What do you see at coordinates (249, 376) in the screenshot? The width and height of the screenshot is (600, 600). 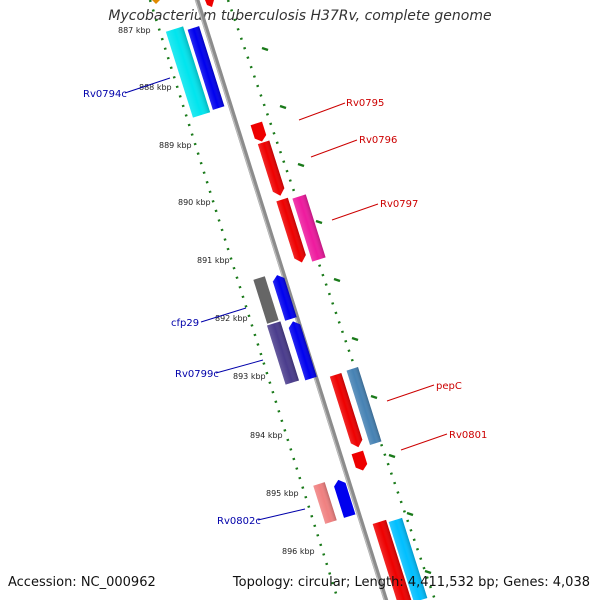 I see `tick-label-893: 893 kbp` at bounding box center [249, 376].